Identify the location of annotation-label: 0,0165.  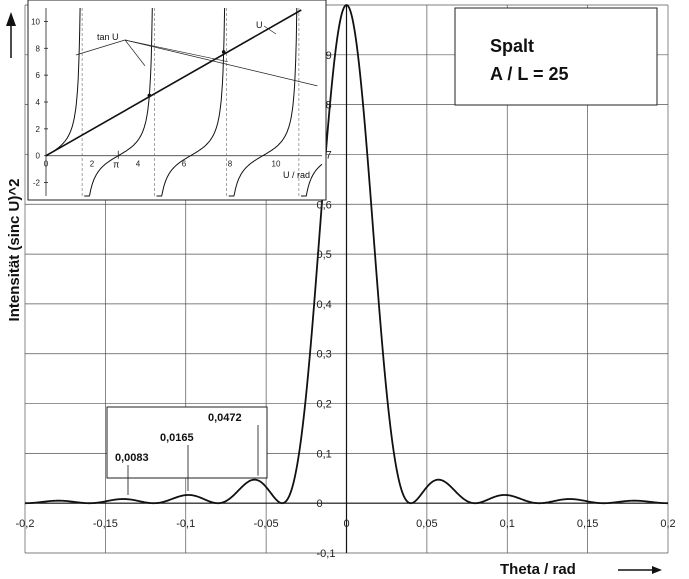
(177, 438).